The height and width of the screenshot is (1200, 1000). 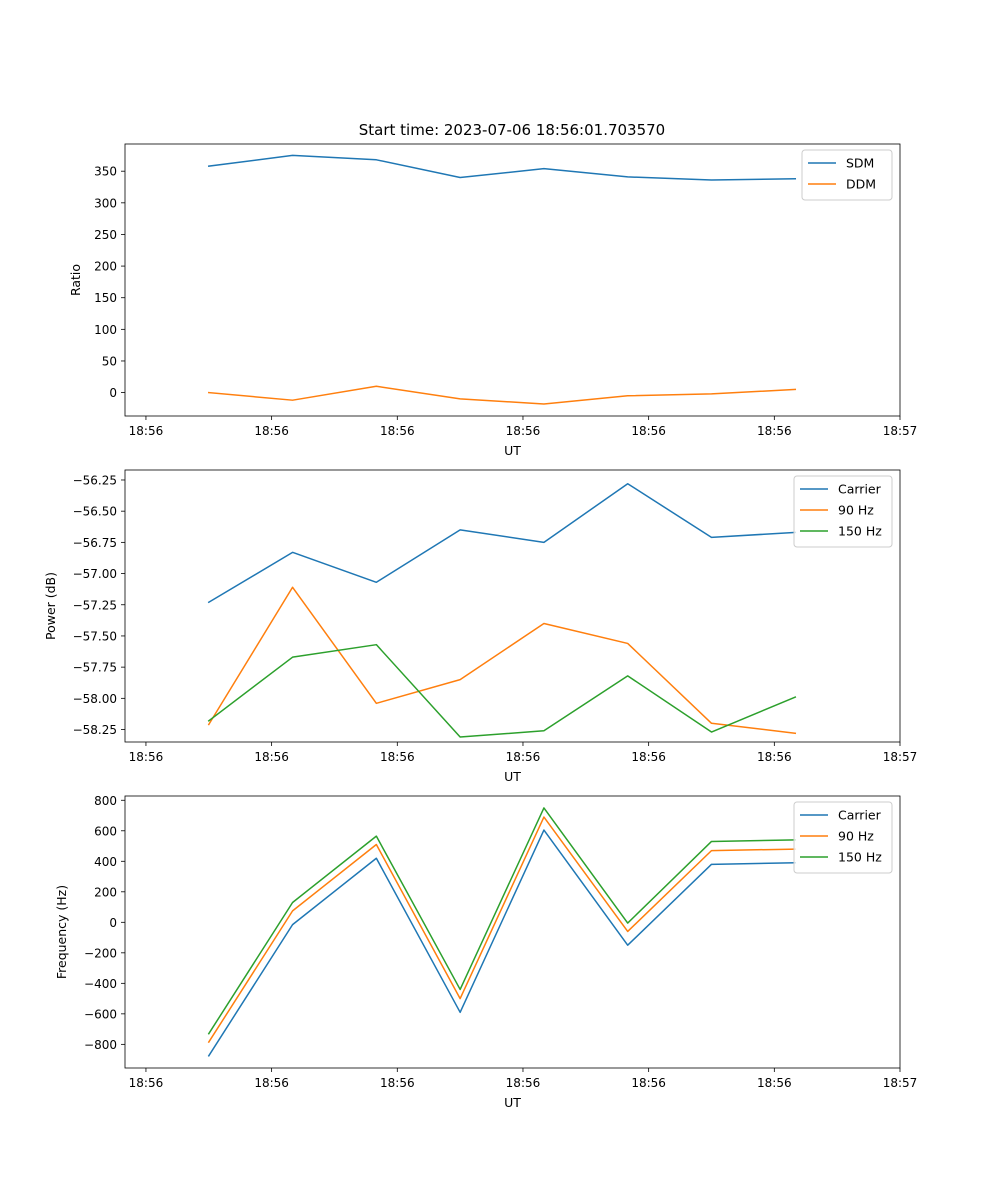 What do you see at coordinates (95, 574) in the screenshot?
I see `y-tick-label: −57.00` at bounding box center [95, 574].